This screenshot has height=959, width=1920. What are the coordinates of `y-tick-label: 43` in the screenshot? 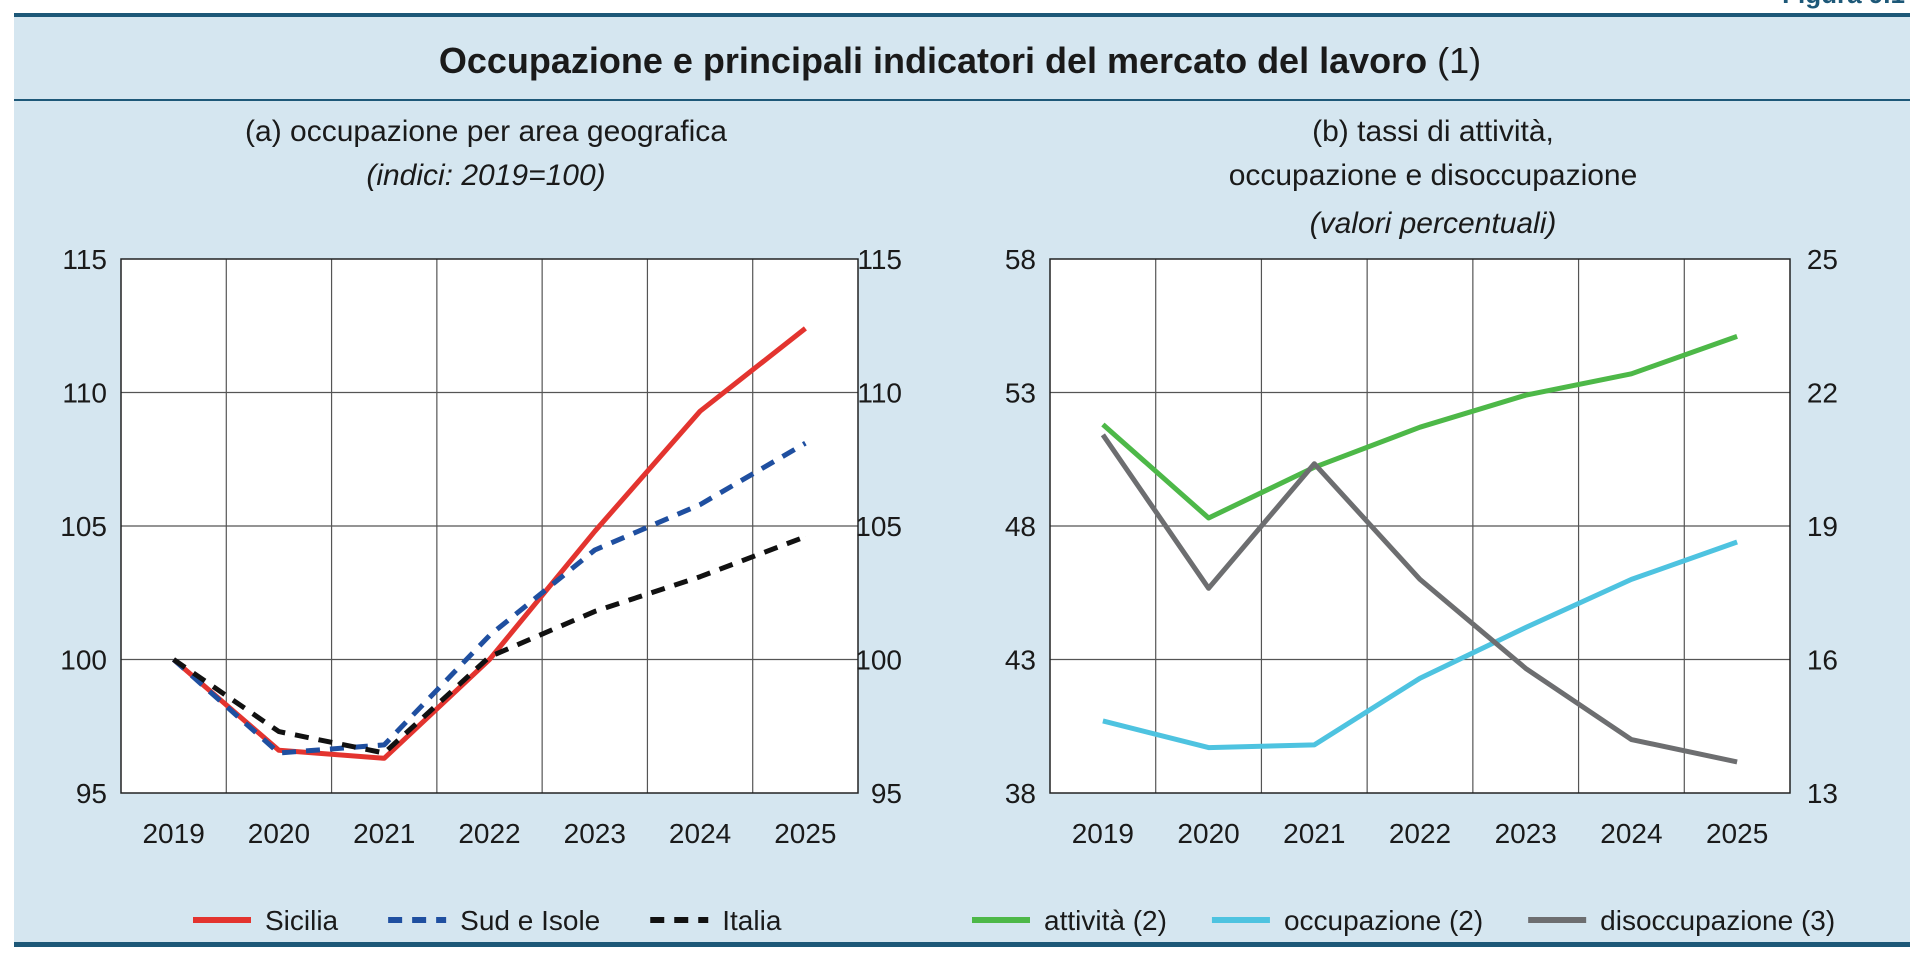 It's located at (1020, 660).